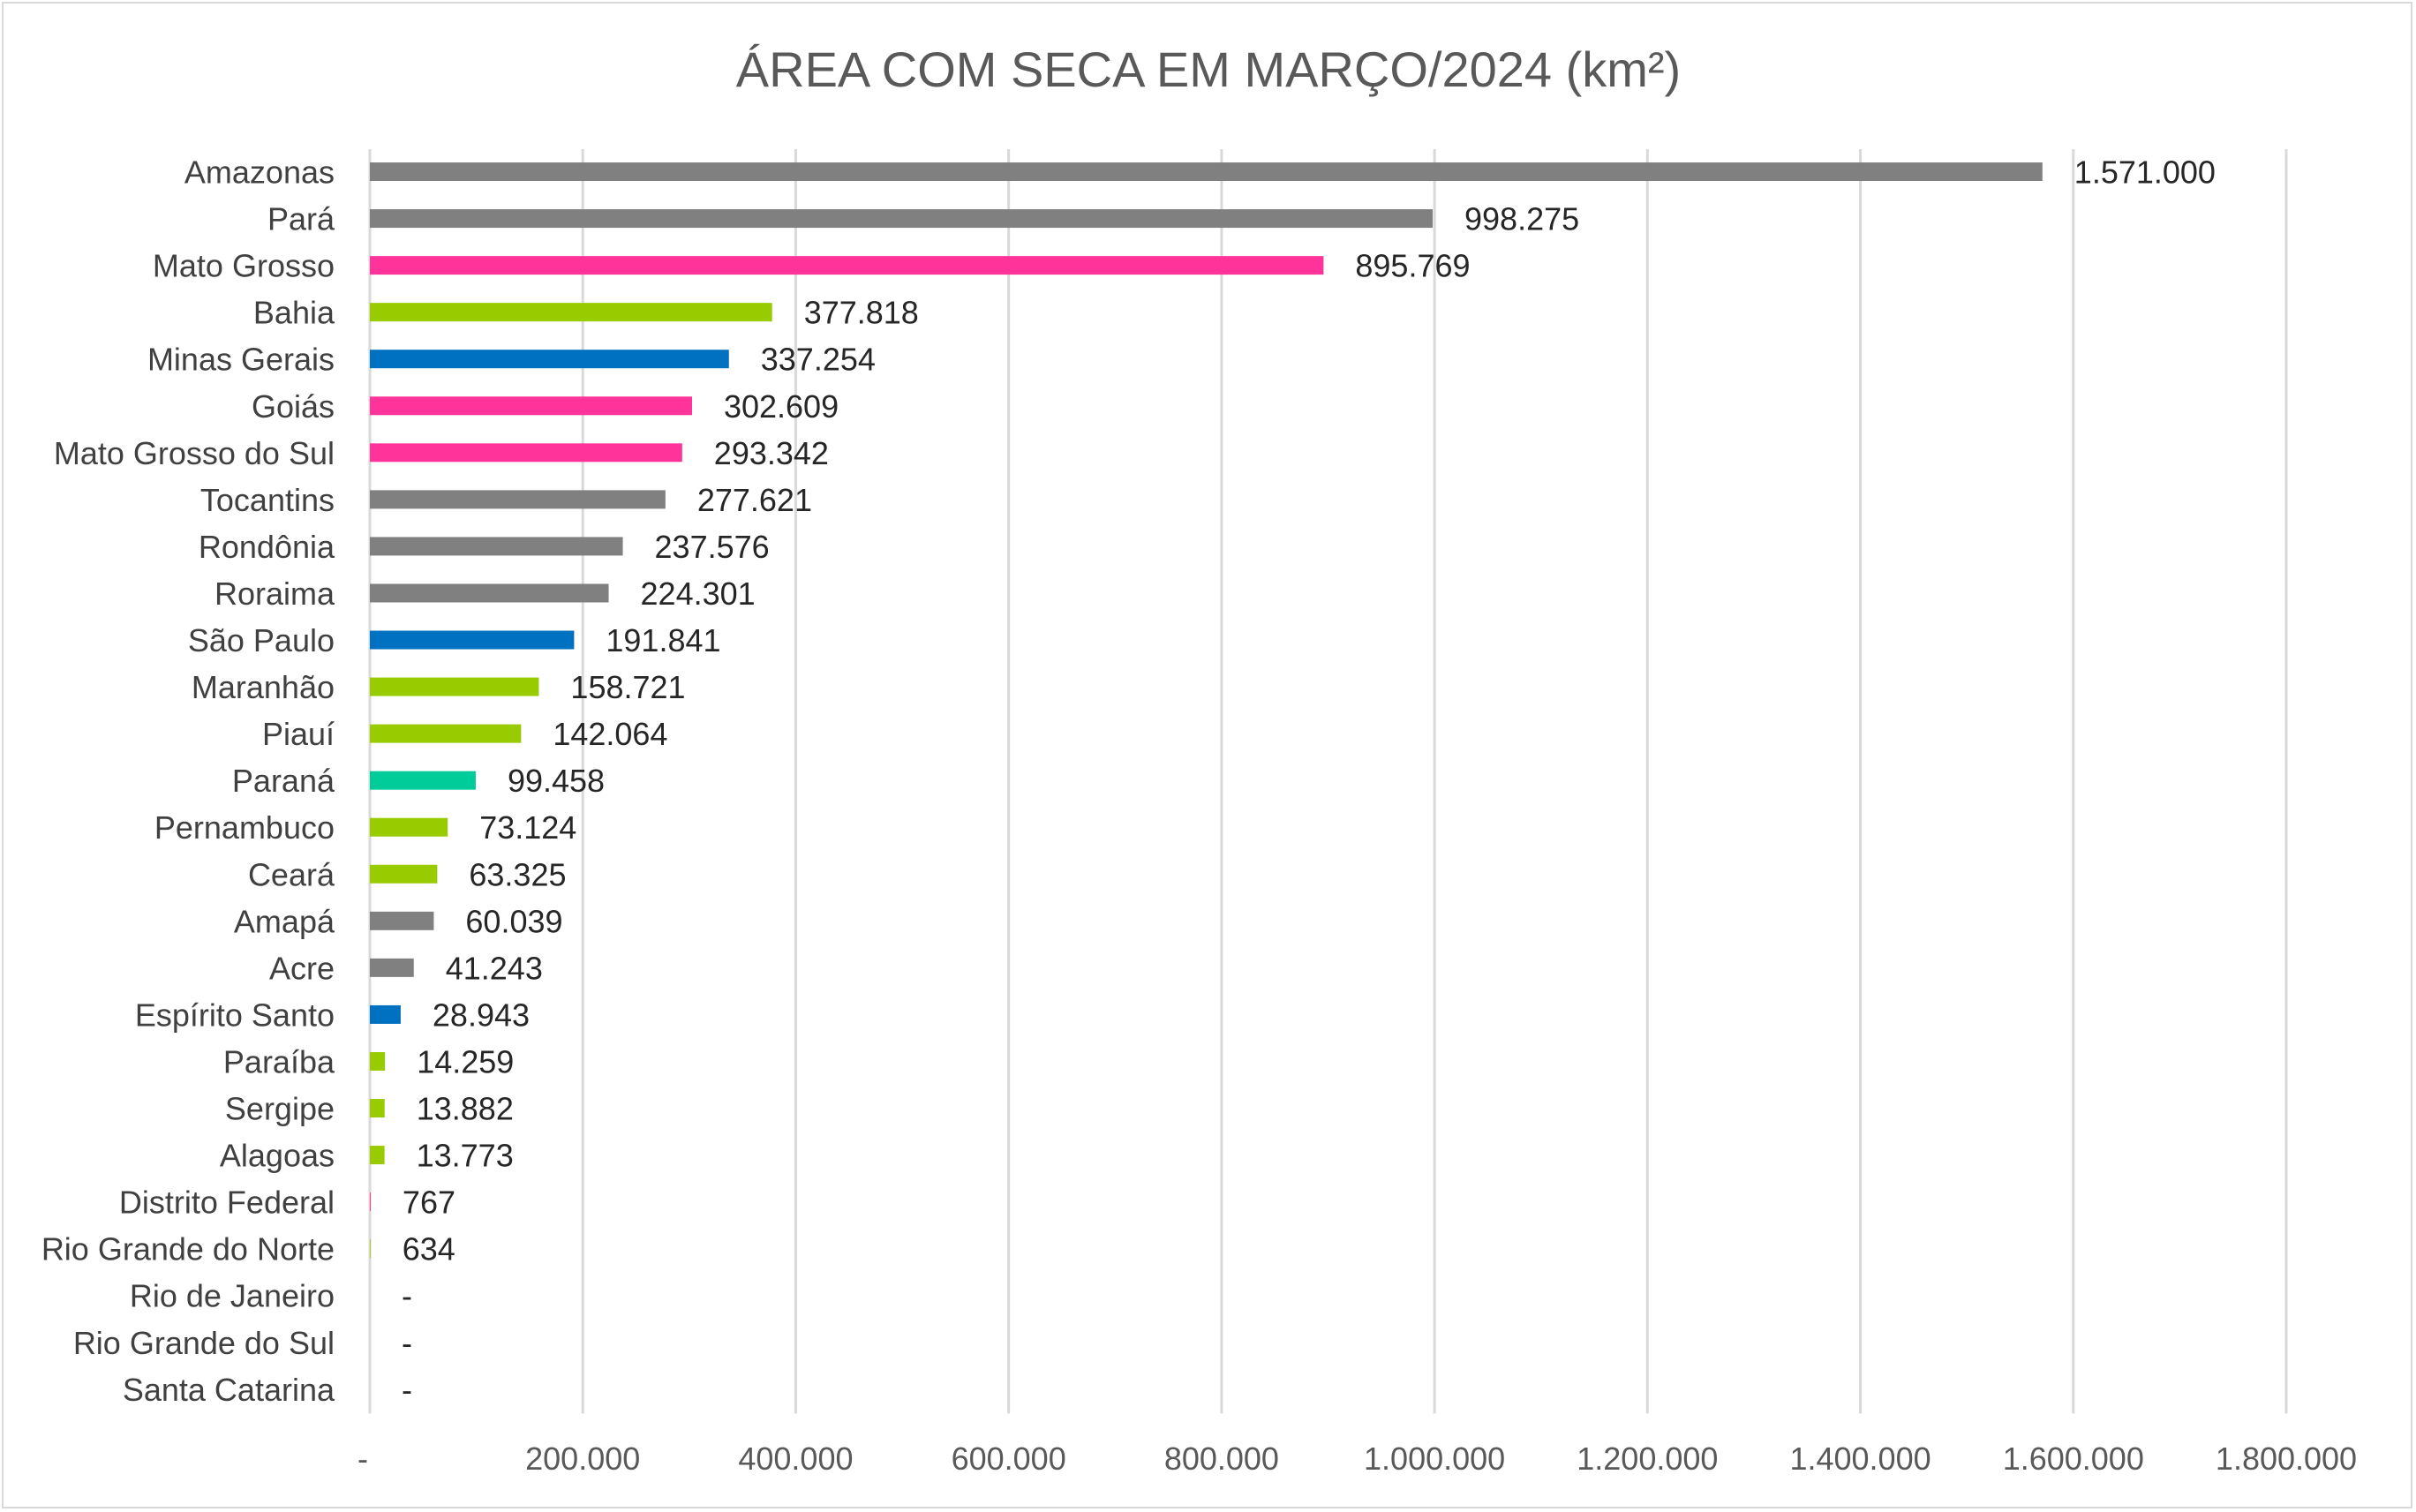 Image resolution: width=2416 pixels, height=1512 pixels. I want to click on category-label: Mato Grosso, so click(244, 266).